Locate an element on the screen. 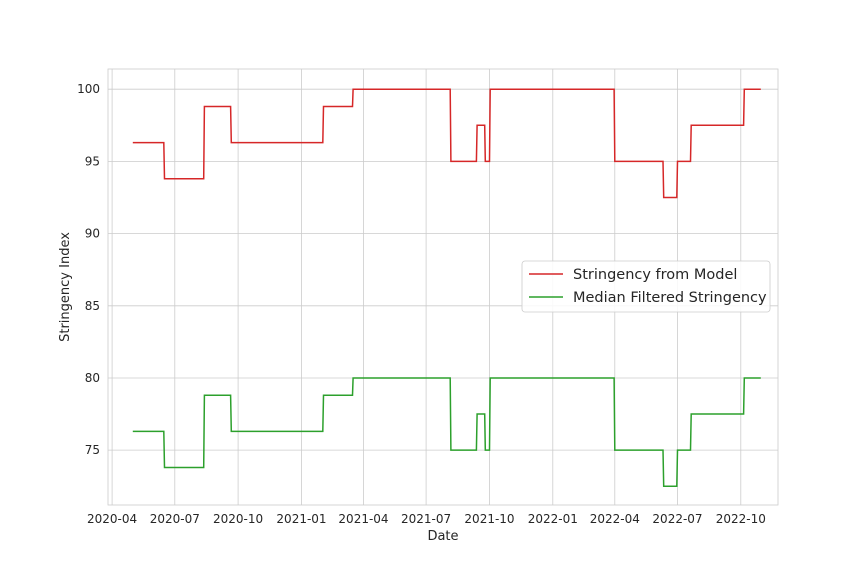 This screenshot has height=576, width=864. y-axis-label: Stringency Index is located at coordinates (65, 287).